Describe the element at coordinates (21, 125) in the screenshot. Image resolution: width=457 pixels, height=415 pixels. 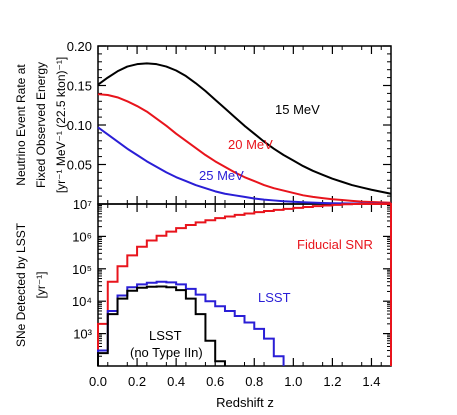
I see `top-y-axis-title-line1: Neutrino Event Rate at` at that location.